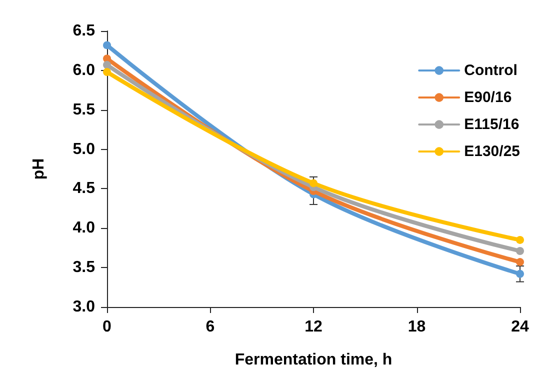 The height and width of the screenshot is (390, 550). I want to click on y-tick-label: 6.5, so click(84, 31).